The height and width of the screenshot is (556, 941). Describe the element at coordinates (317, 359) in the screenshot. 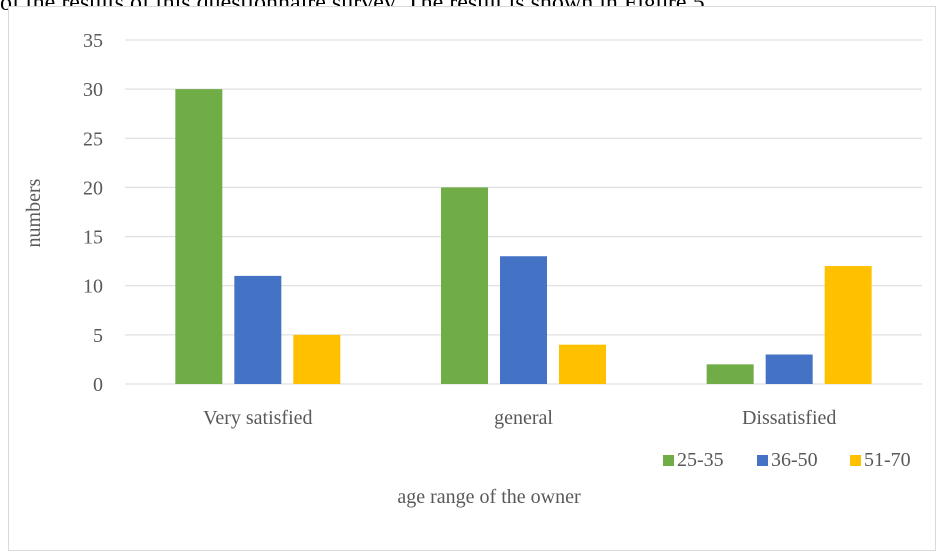

I see `bar-51-70-very-satisfied` at that location.